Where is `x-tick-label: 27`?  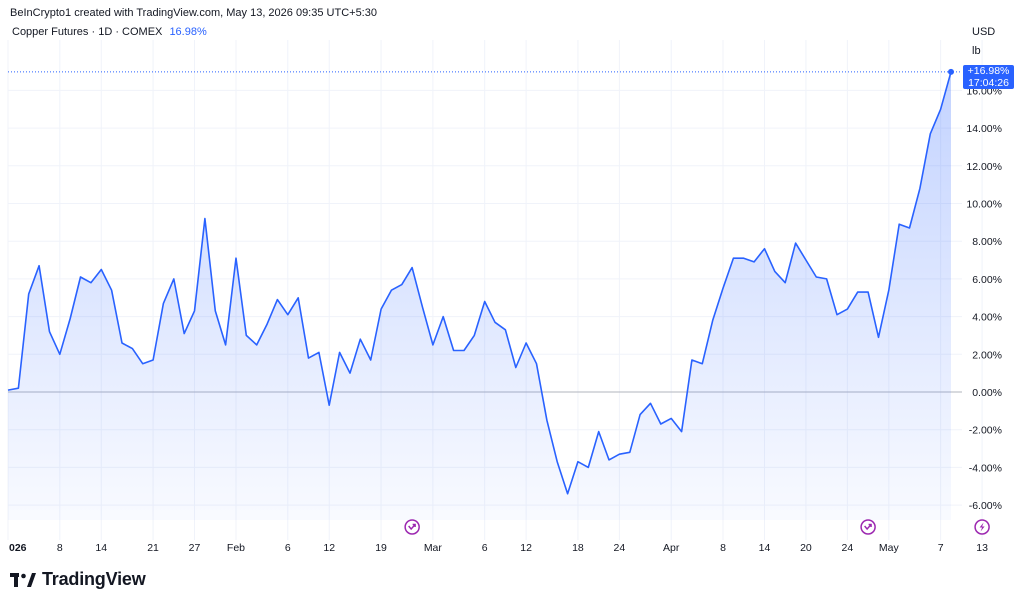 x-tick-label: 27 is located at coordinates (195, 548).